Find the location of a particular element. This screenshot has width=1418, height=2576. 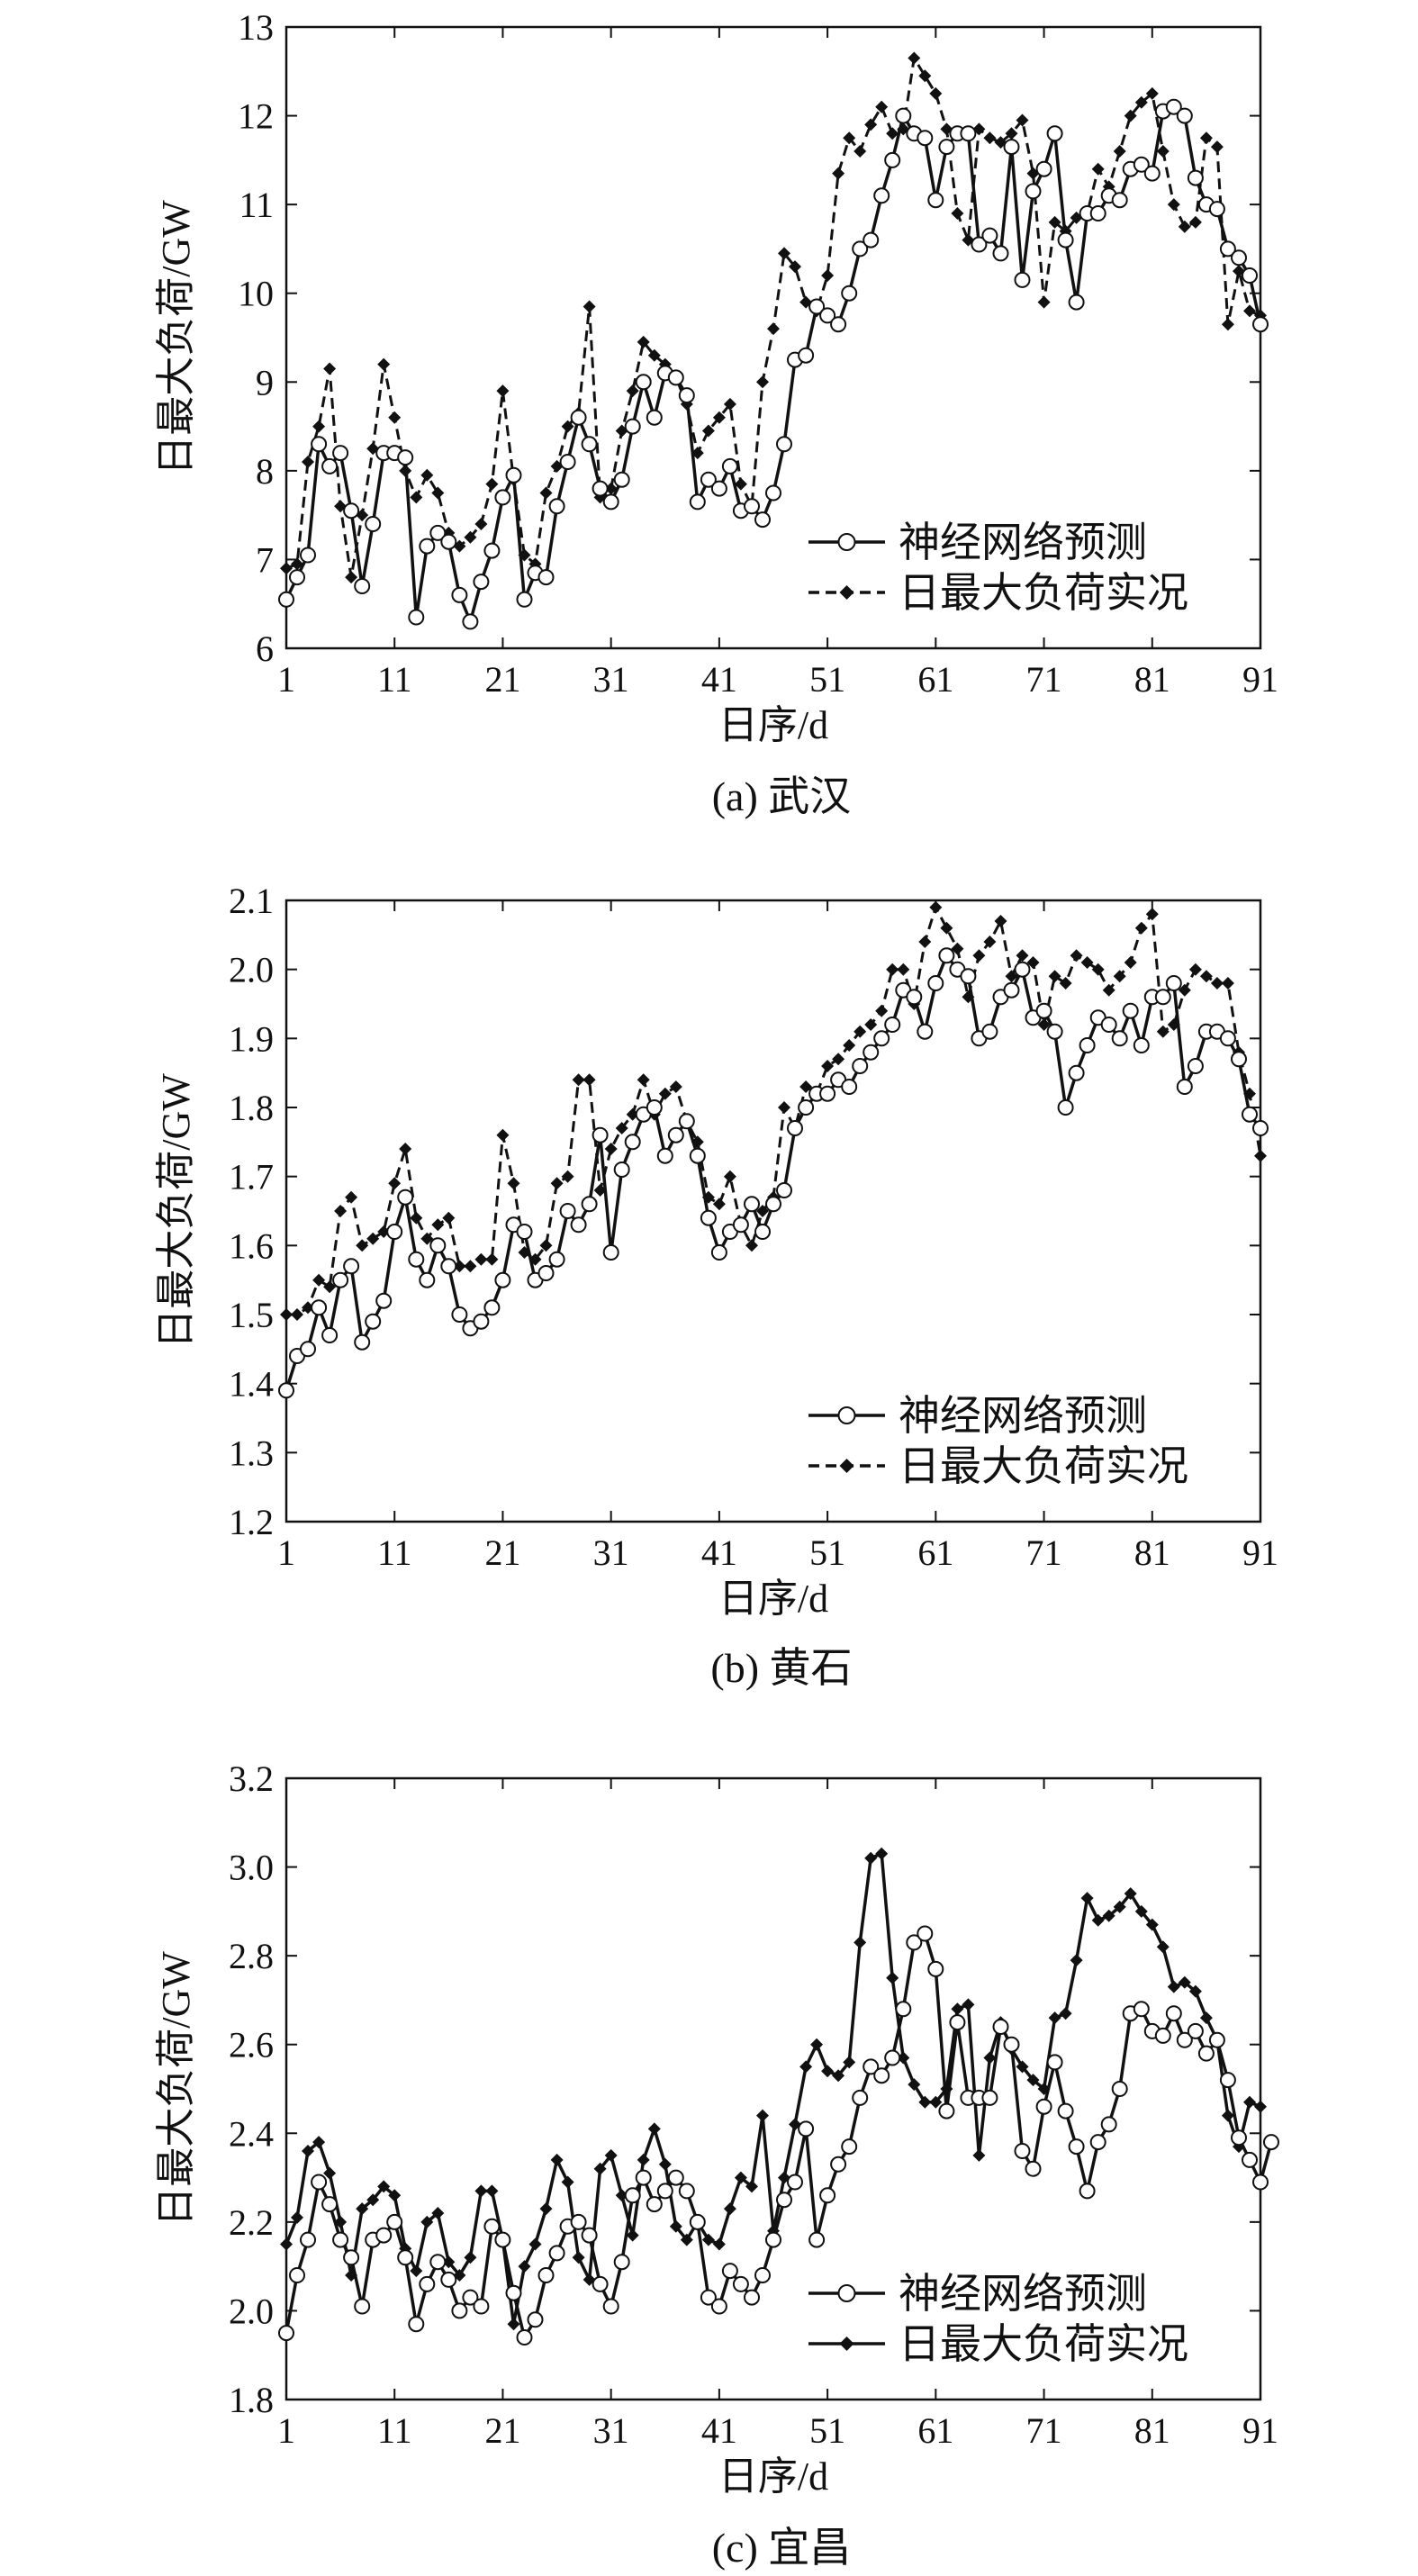

x-tick-label: 41 is located at coordinates (719, 2430).